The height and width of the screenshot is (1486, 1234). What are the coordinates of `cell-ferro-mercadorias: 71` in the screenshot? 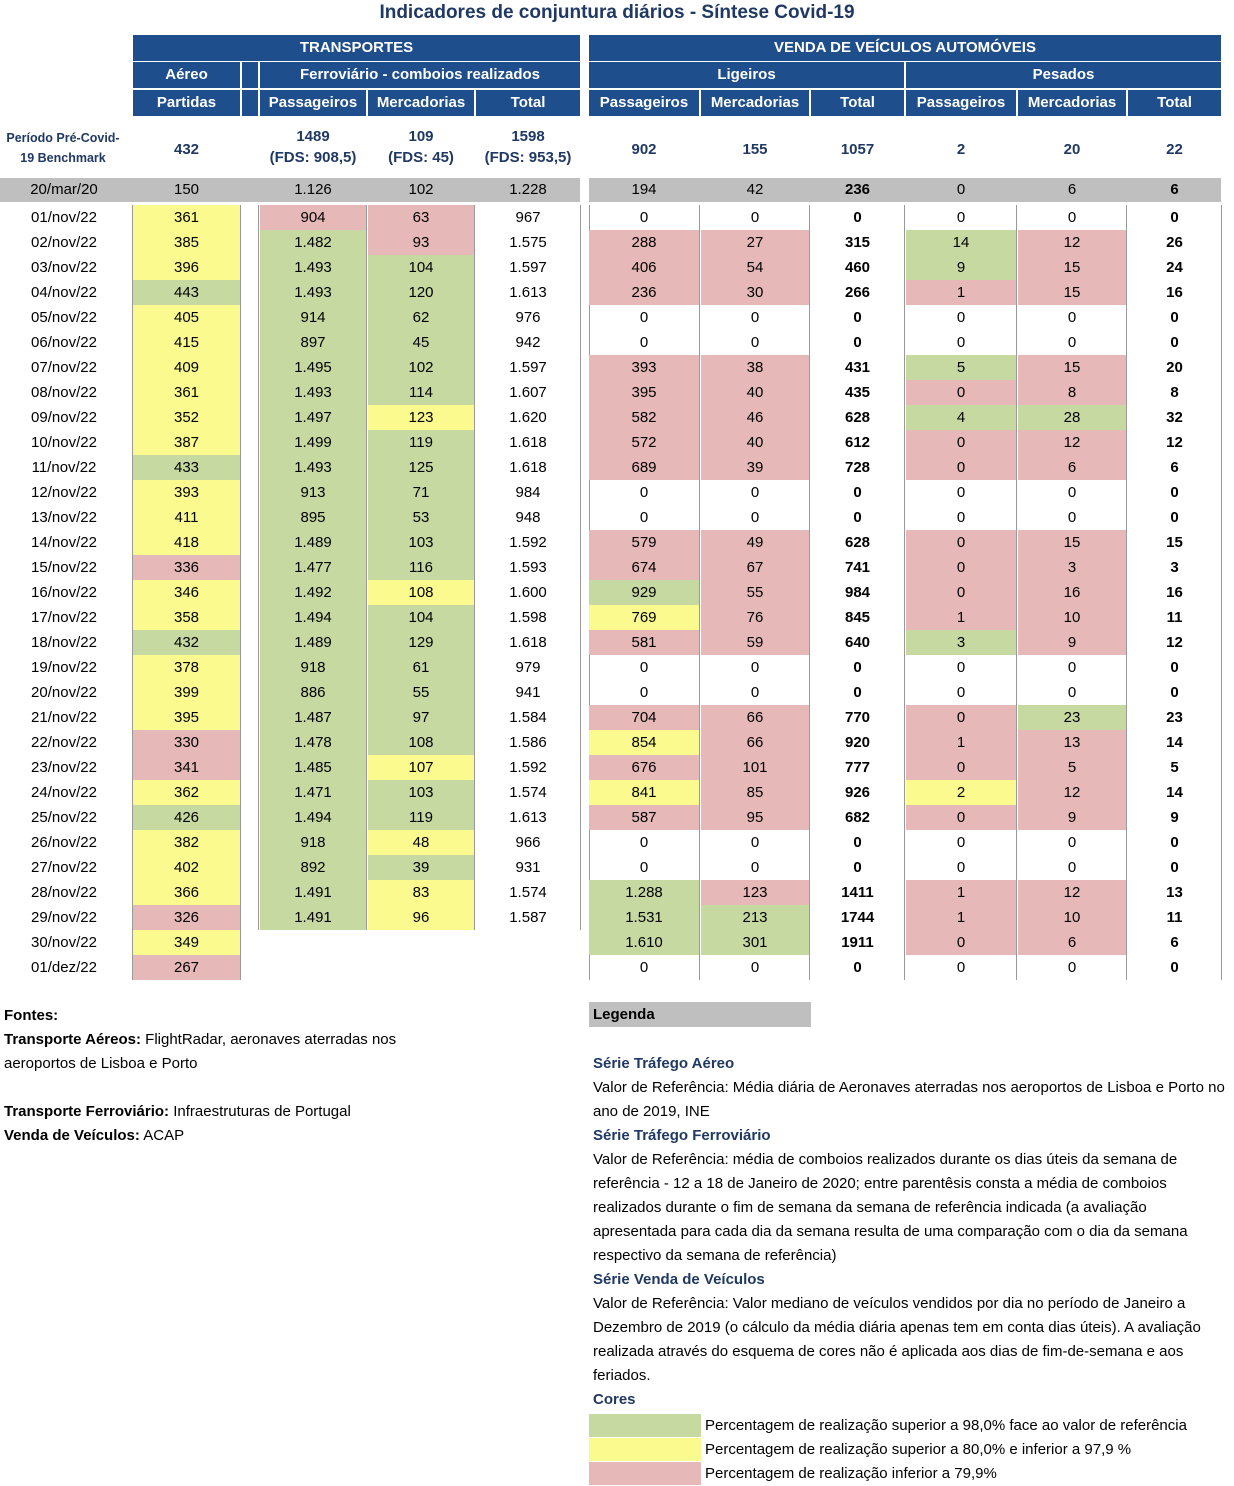 It's located at (421, 492).